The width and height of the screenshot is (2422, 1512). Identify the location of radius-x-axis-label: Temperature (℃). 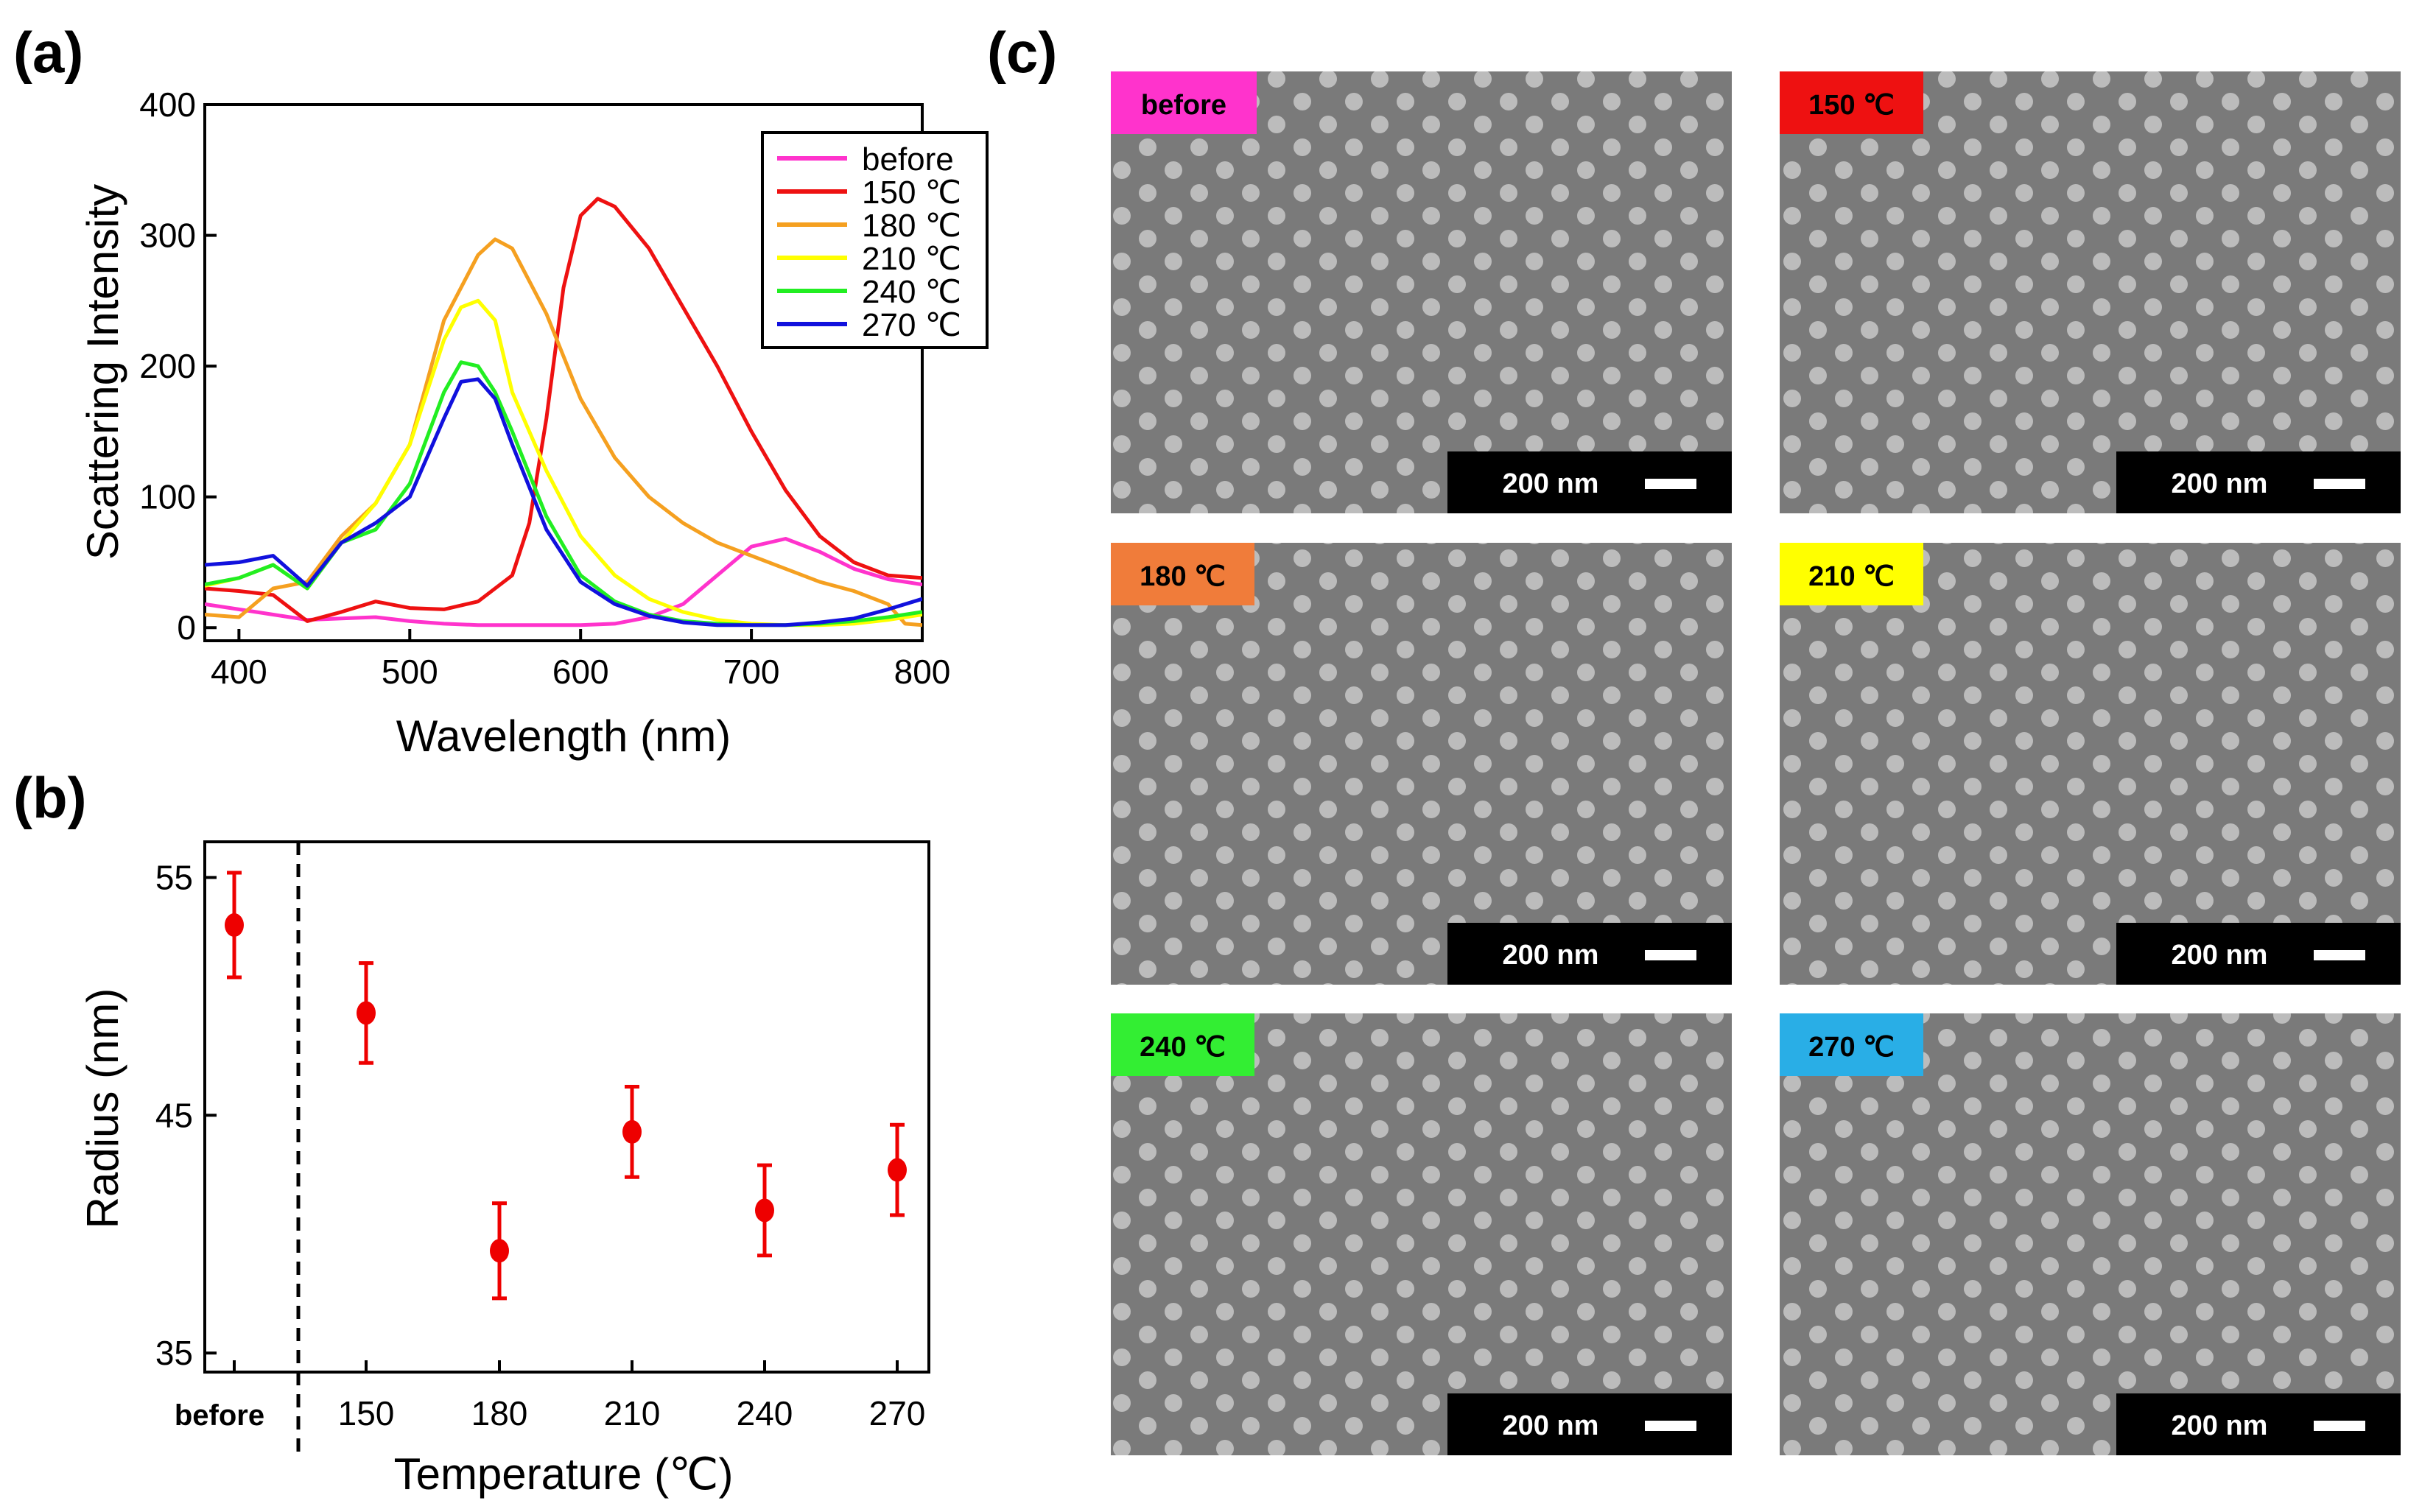
(564, 1474).